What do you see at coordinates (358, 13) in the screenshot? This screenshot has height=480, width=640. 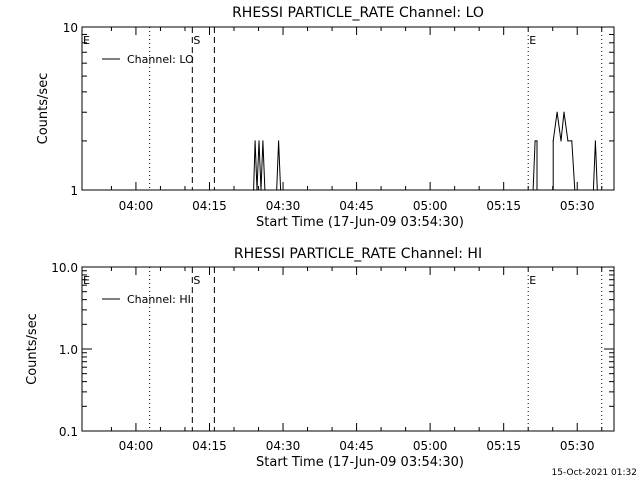 I see `chart-title: RHESSI PARTICLE_RATE Channel: LO` at bounding box center [358, 13].